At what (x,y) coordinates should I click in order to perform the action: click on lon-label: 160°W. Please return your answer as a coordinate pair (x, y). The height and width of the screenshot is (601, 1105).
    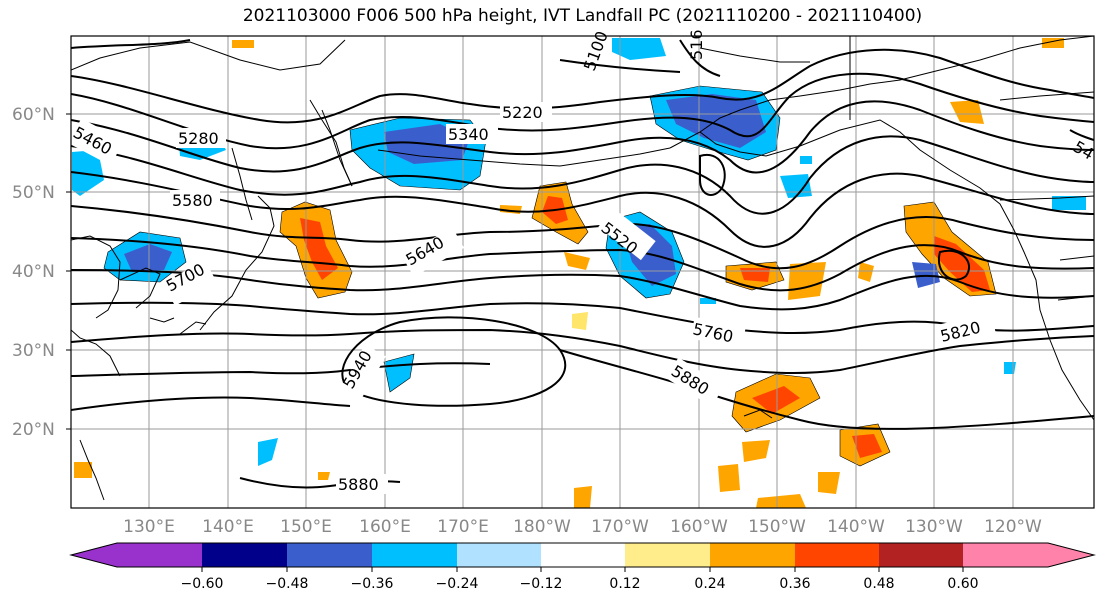
    Looking at the image, I should click on (699, 527).